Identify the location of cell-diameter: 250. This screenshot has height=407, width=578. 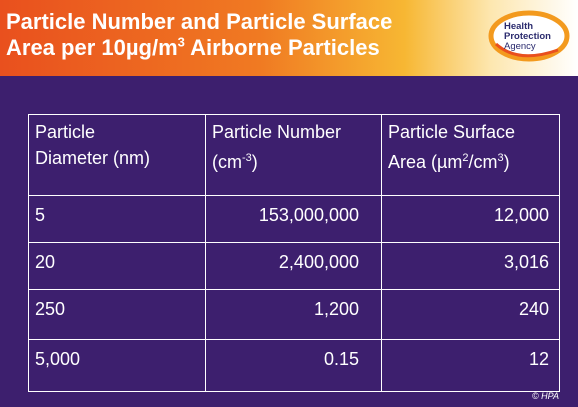
(50, 309).